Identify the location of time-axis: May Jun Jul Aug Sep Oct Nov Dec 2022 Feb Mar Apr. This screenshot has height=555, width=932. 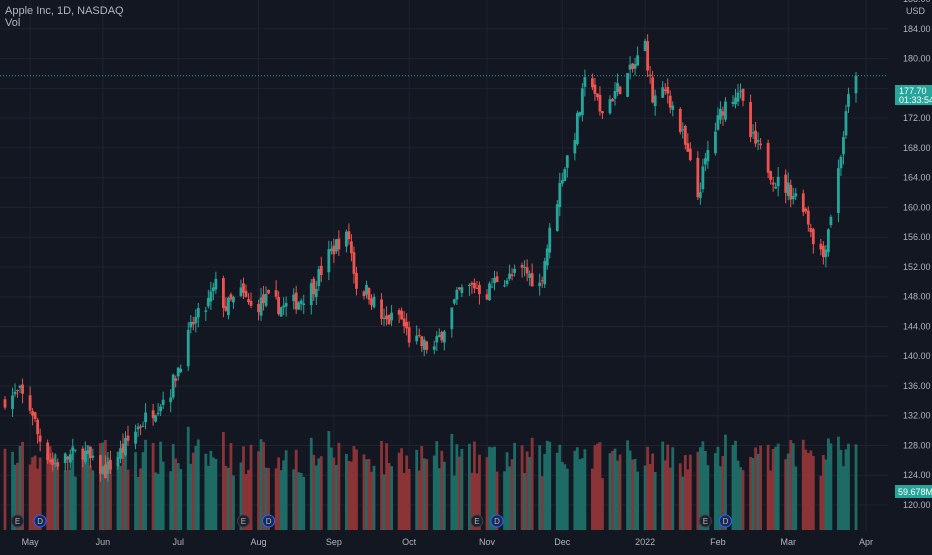
(447, 542).